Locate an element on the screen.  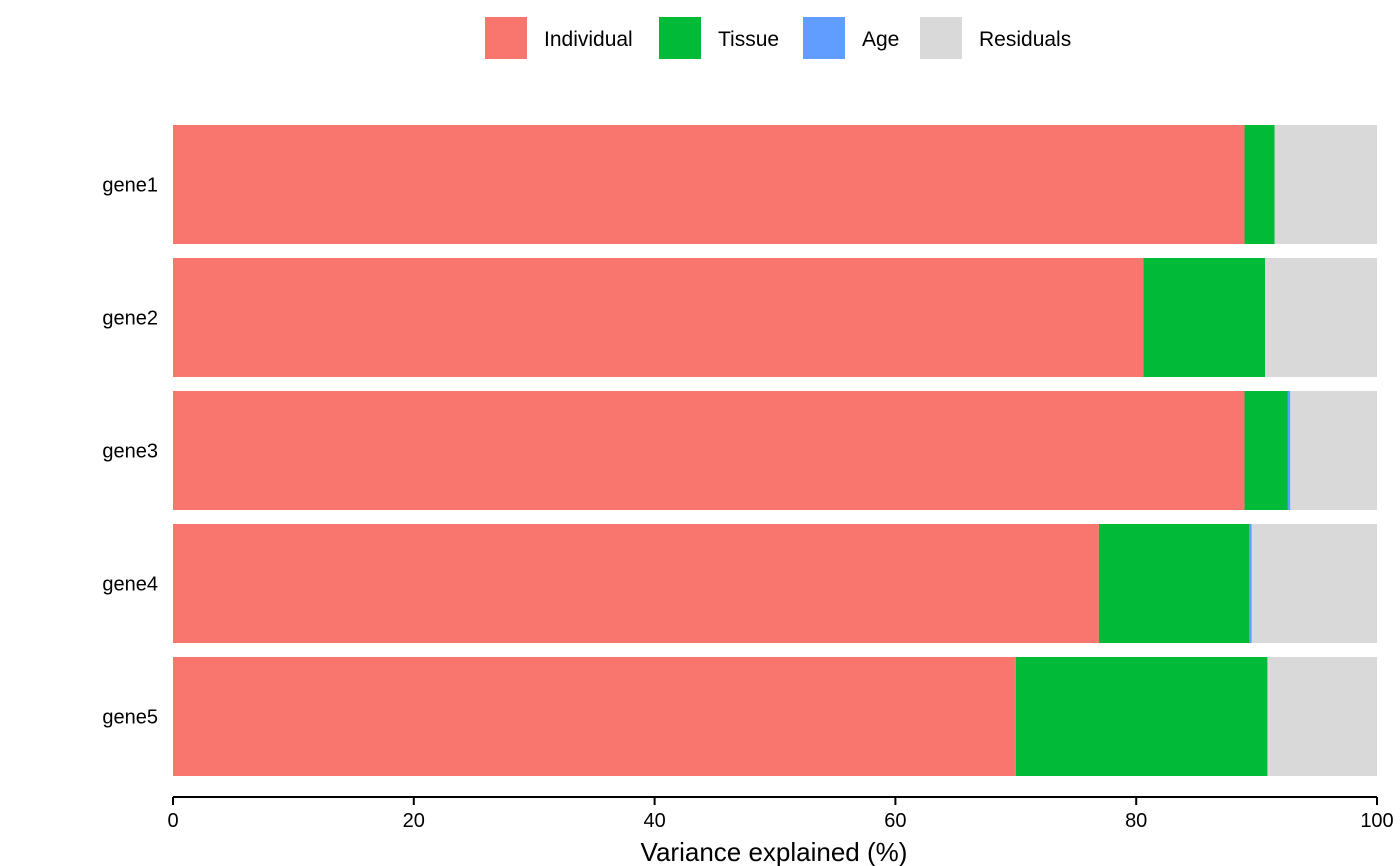
bar-gene4-individual is located at coordinates (636, 583).